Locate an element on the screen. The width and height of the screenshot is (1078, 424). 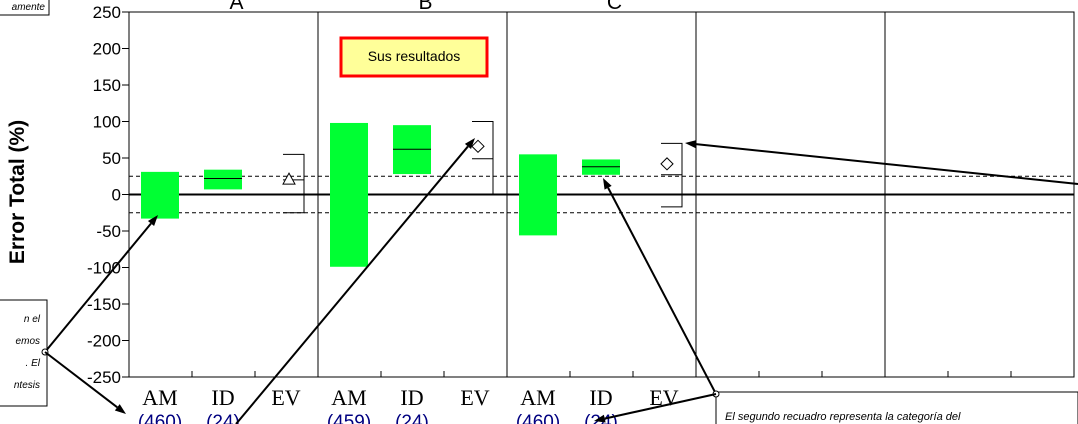
legend-box is located at coordinates (414, 57).